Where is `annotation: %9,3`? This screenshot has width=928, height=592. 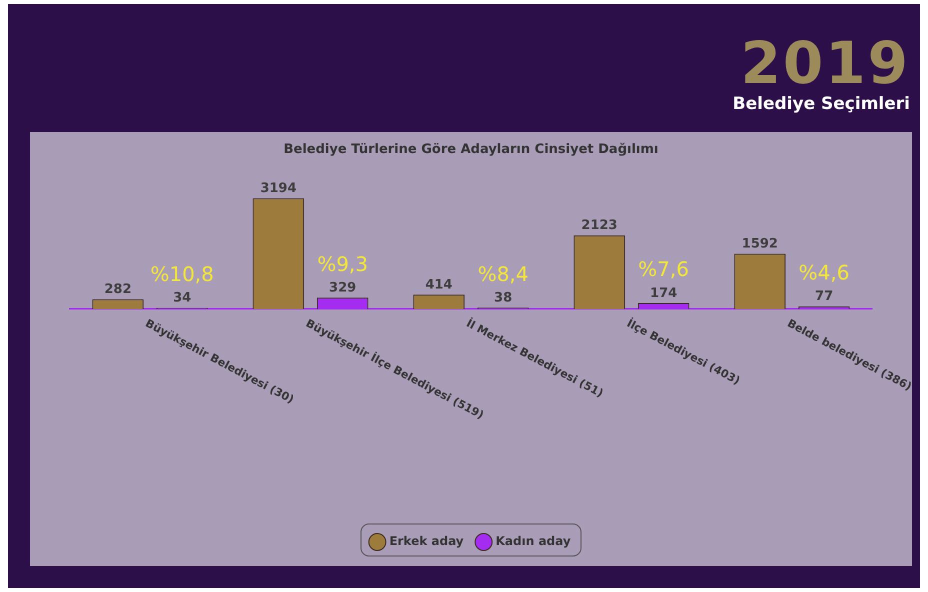
annotation: %9,3 is located at coordinates (342, 264).